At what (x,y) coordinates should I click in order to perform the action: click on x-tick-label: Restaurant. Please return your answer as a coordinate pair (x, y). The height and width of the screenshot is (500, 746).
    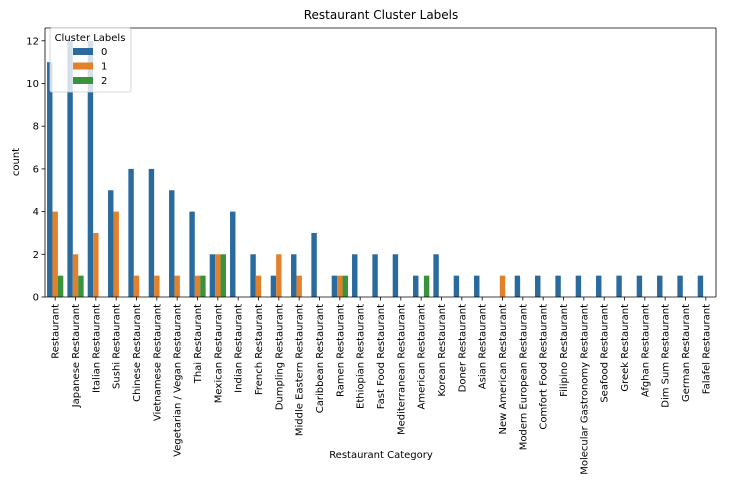
    Looking at the image, I should click on (56, 331).